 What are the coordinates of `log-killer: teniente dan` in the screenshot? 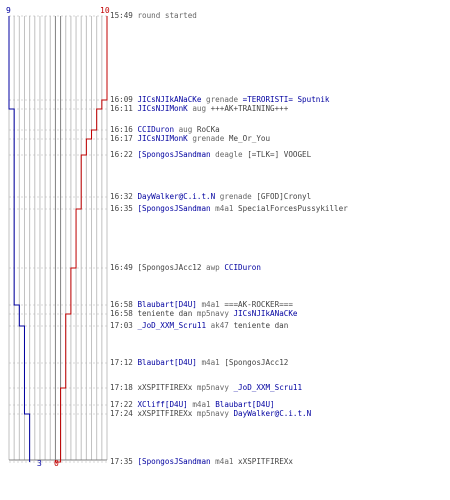 It's located at (165, 313).